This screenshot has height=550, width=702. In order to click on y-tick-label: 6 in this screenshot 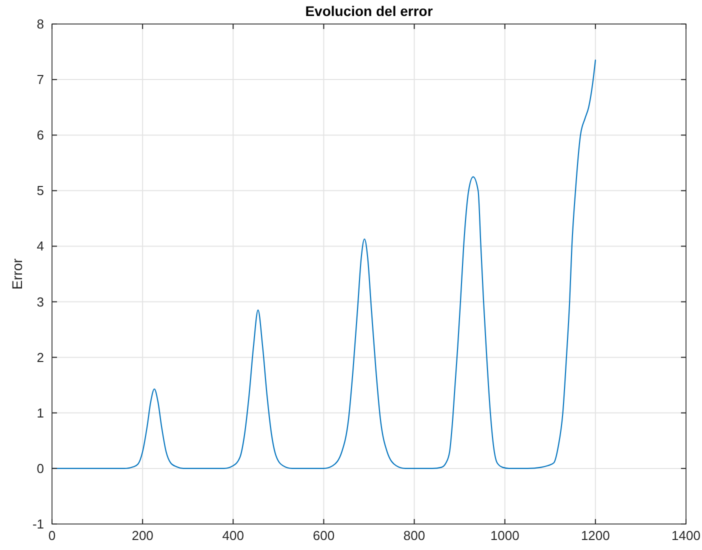, I will do `click(40, 135)`.